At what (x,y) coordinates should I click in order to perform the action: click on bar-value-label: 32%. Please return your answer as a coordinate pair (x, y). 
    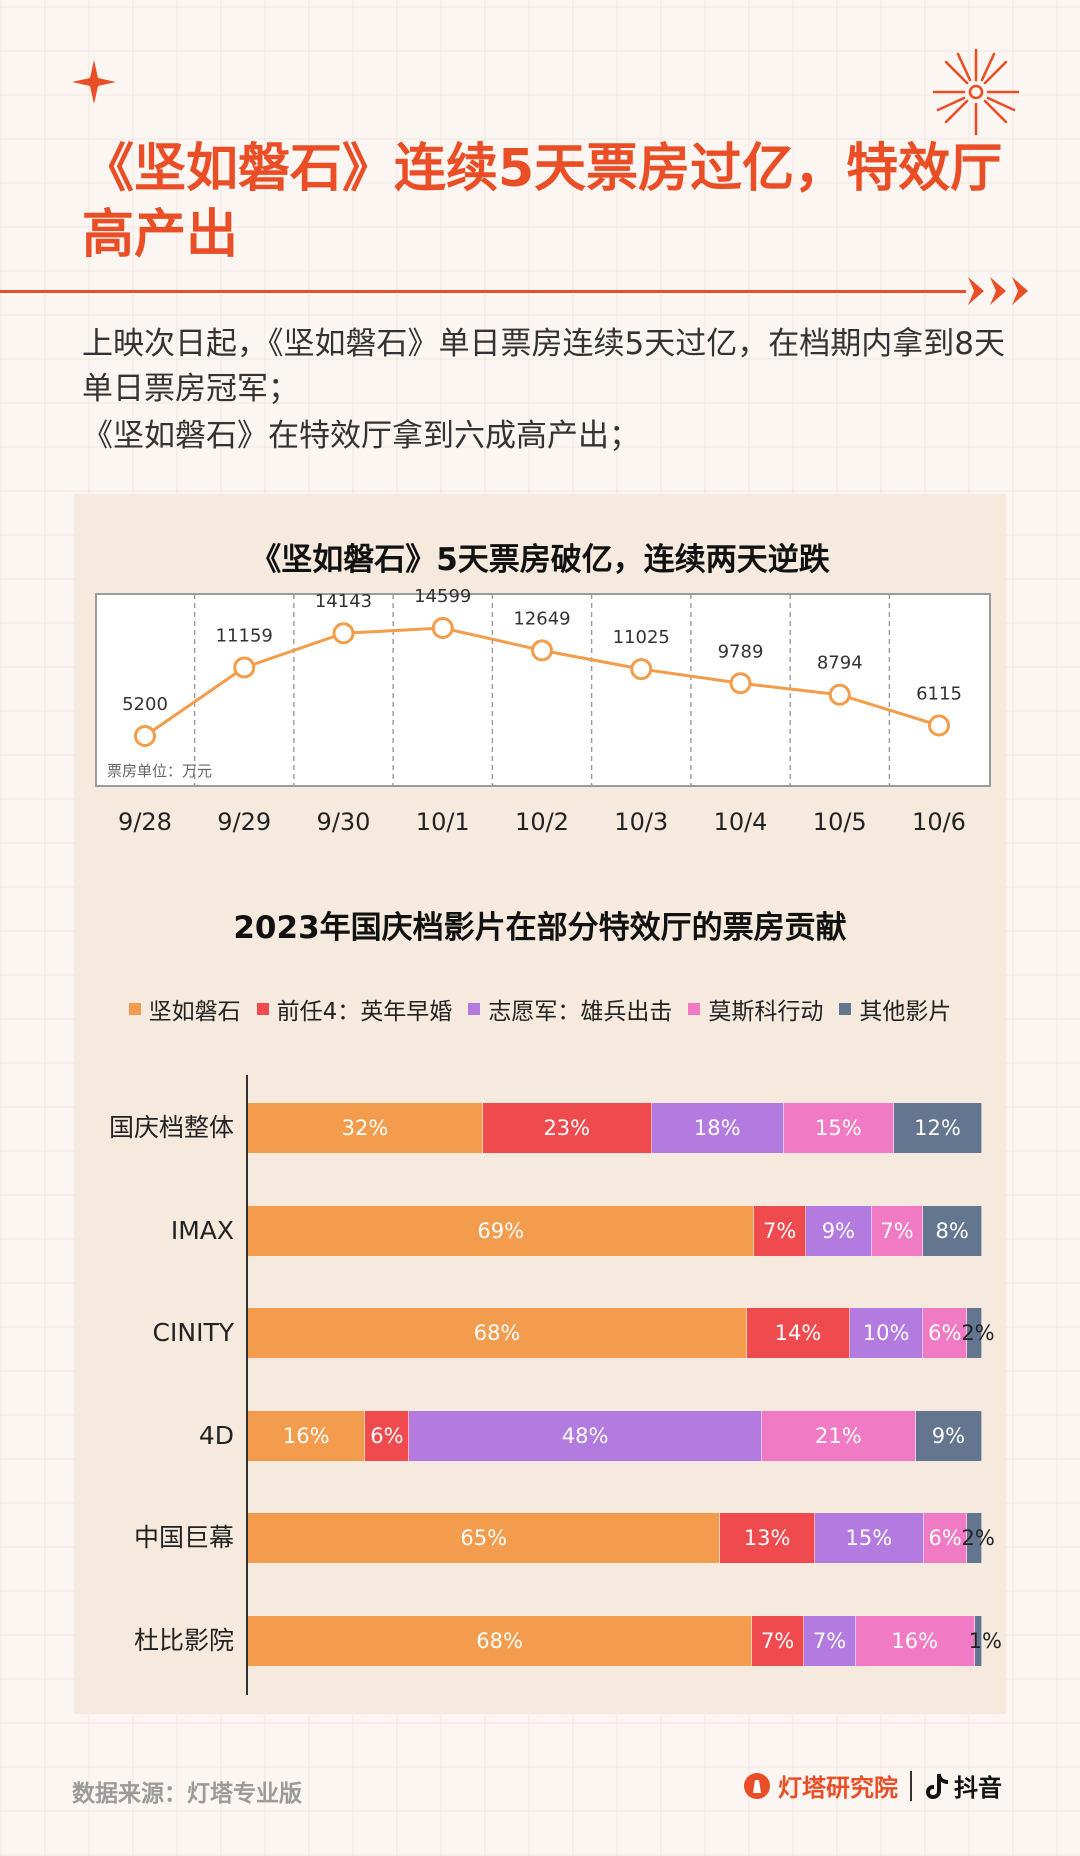
    Looking at the image, I should click on (365, 1128).